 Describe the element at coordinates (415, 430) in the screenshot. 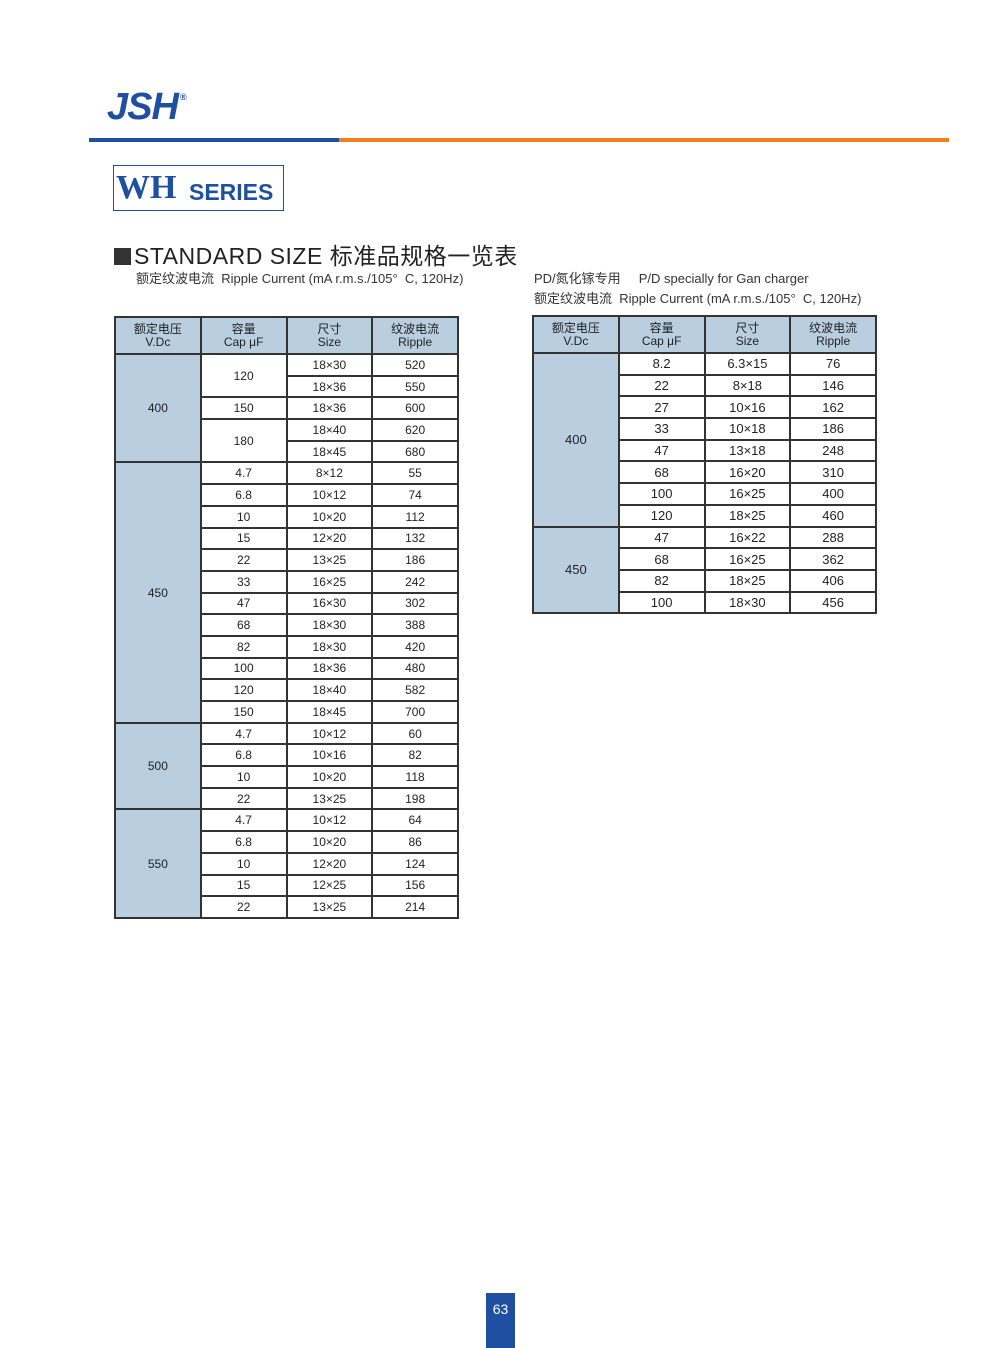

I see `ripple-cell: 620` at that location.